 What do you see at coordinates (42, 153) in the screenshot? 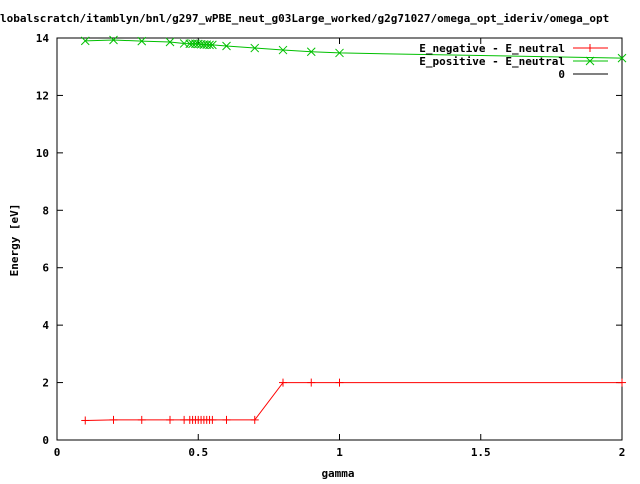
I see `y-tick-label: 10` at bounding box center [42, 153].